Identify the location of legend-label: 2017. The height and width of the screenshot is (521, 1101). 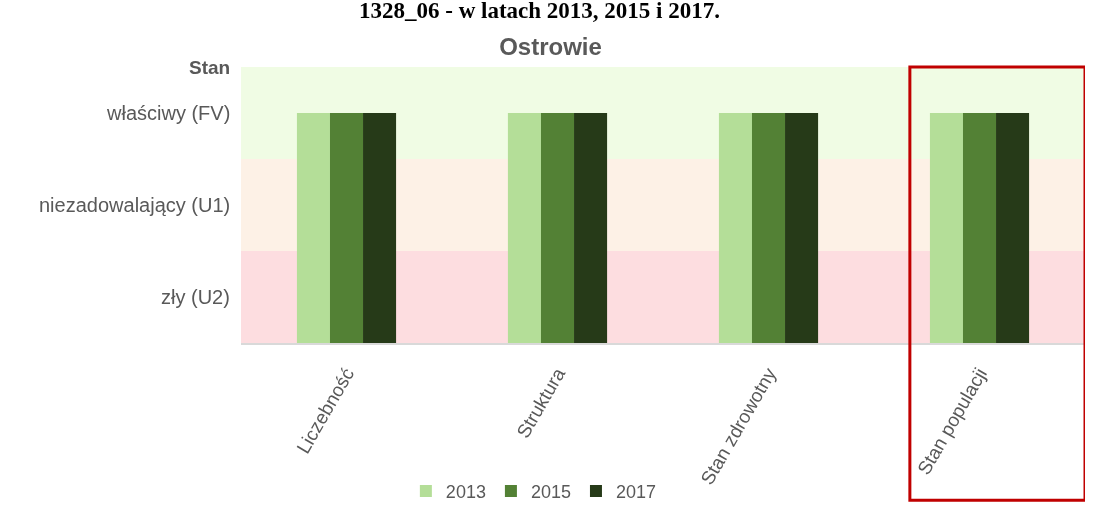
(636, 491).